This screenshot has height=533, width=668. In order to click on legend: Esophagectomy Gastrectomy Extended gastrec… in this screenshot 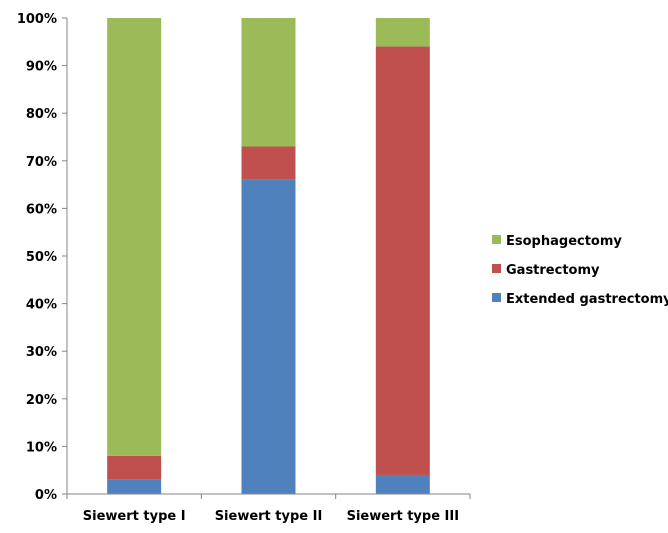, I will do `click(580, 270)`.